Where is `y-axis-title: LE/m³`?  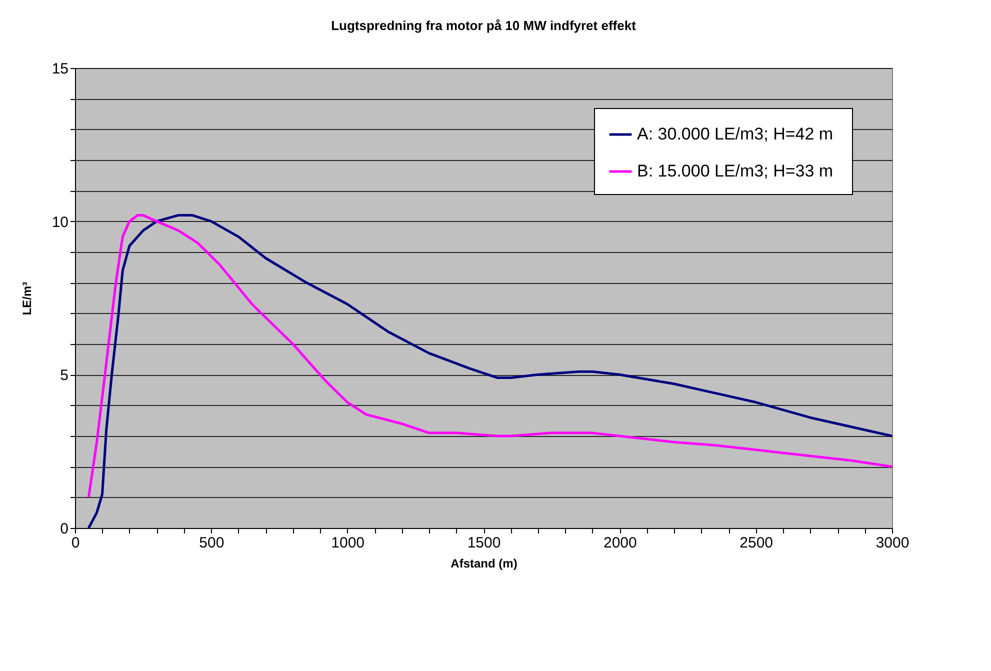
y-axis-title: LE/m³ is located at coordinates (27, 299).